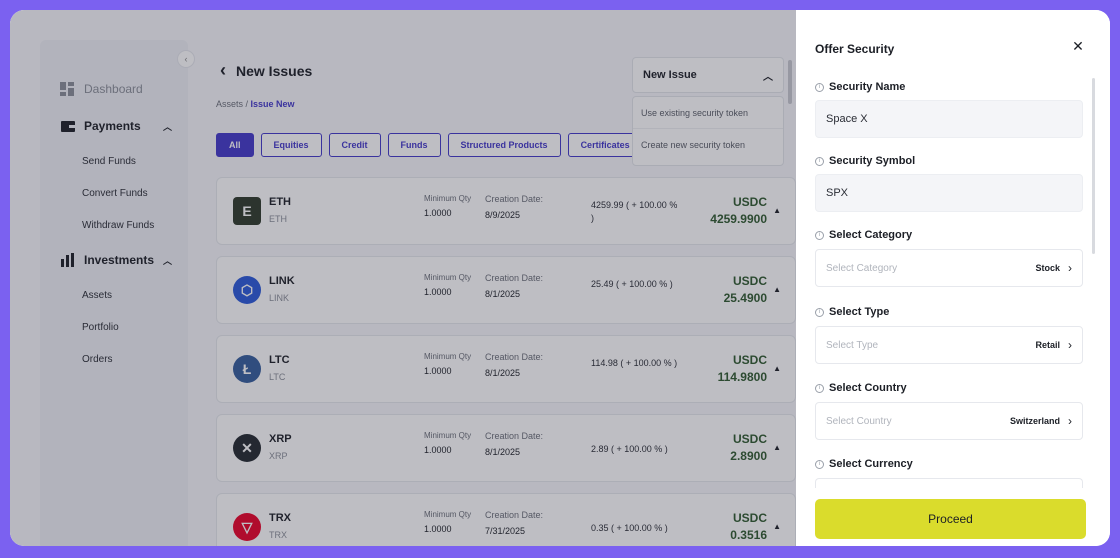 The width and height of the screenshot is (1120, 558). Describe the element at coordinates (748, 526) in the screenshot. I see `asset-price: USDC 0.3516` at that location.